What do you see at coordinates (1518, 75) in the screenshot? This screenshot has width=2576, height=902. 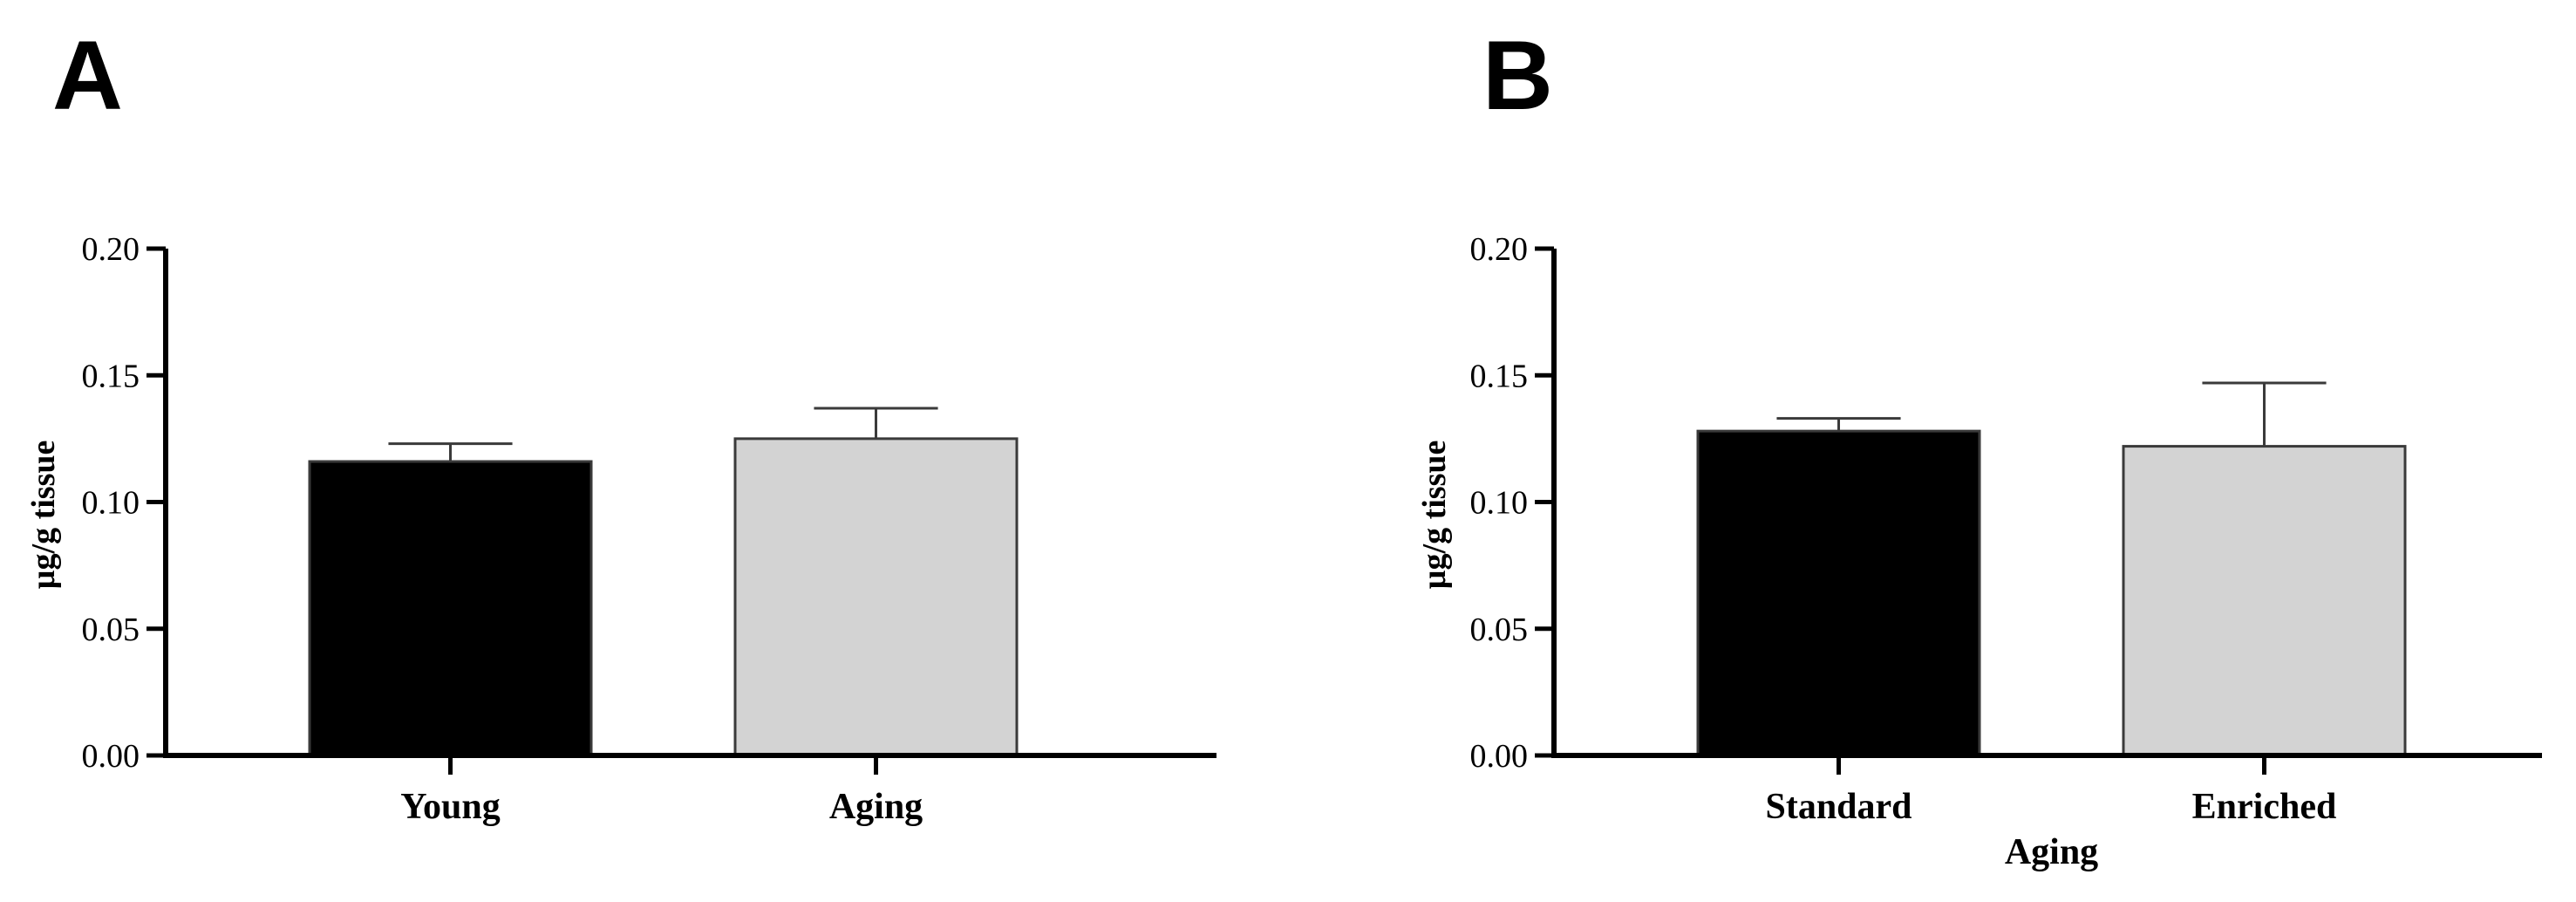 I see `panel-letter: B` at bounding box center [1518, 75].